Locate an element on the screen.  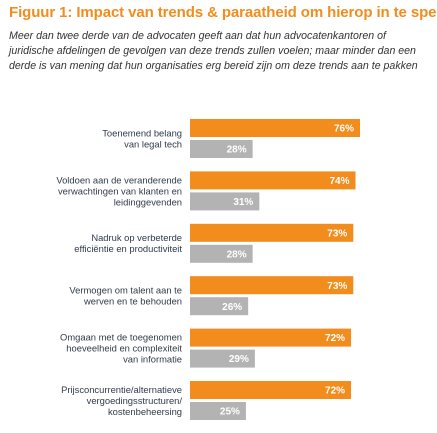
category-label-1: Toenemend belang van legal tech is located at coordinates (142, 138).